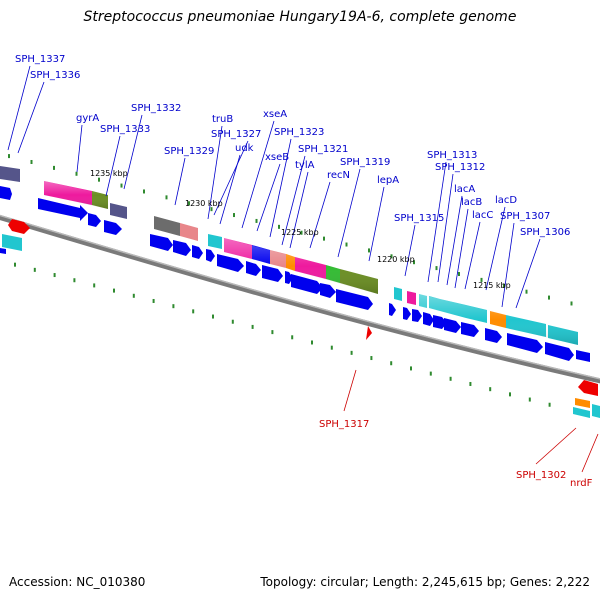 This screenshot has width=600, height=600. Describe the element at coordinates (323, 149) in the screenshot. I see `gene-label: SPH_1321` at that location.